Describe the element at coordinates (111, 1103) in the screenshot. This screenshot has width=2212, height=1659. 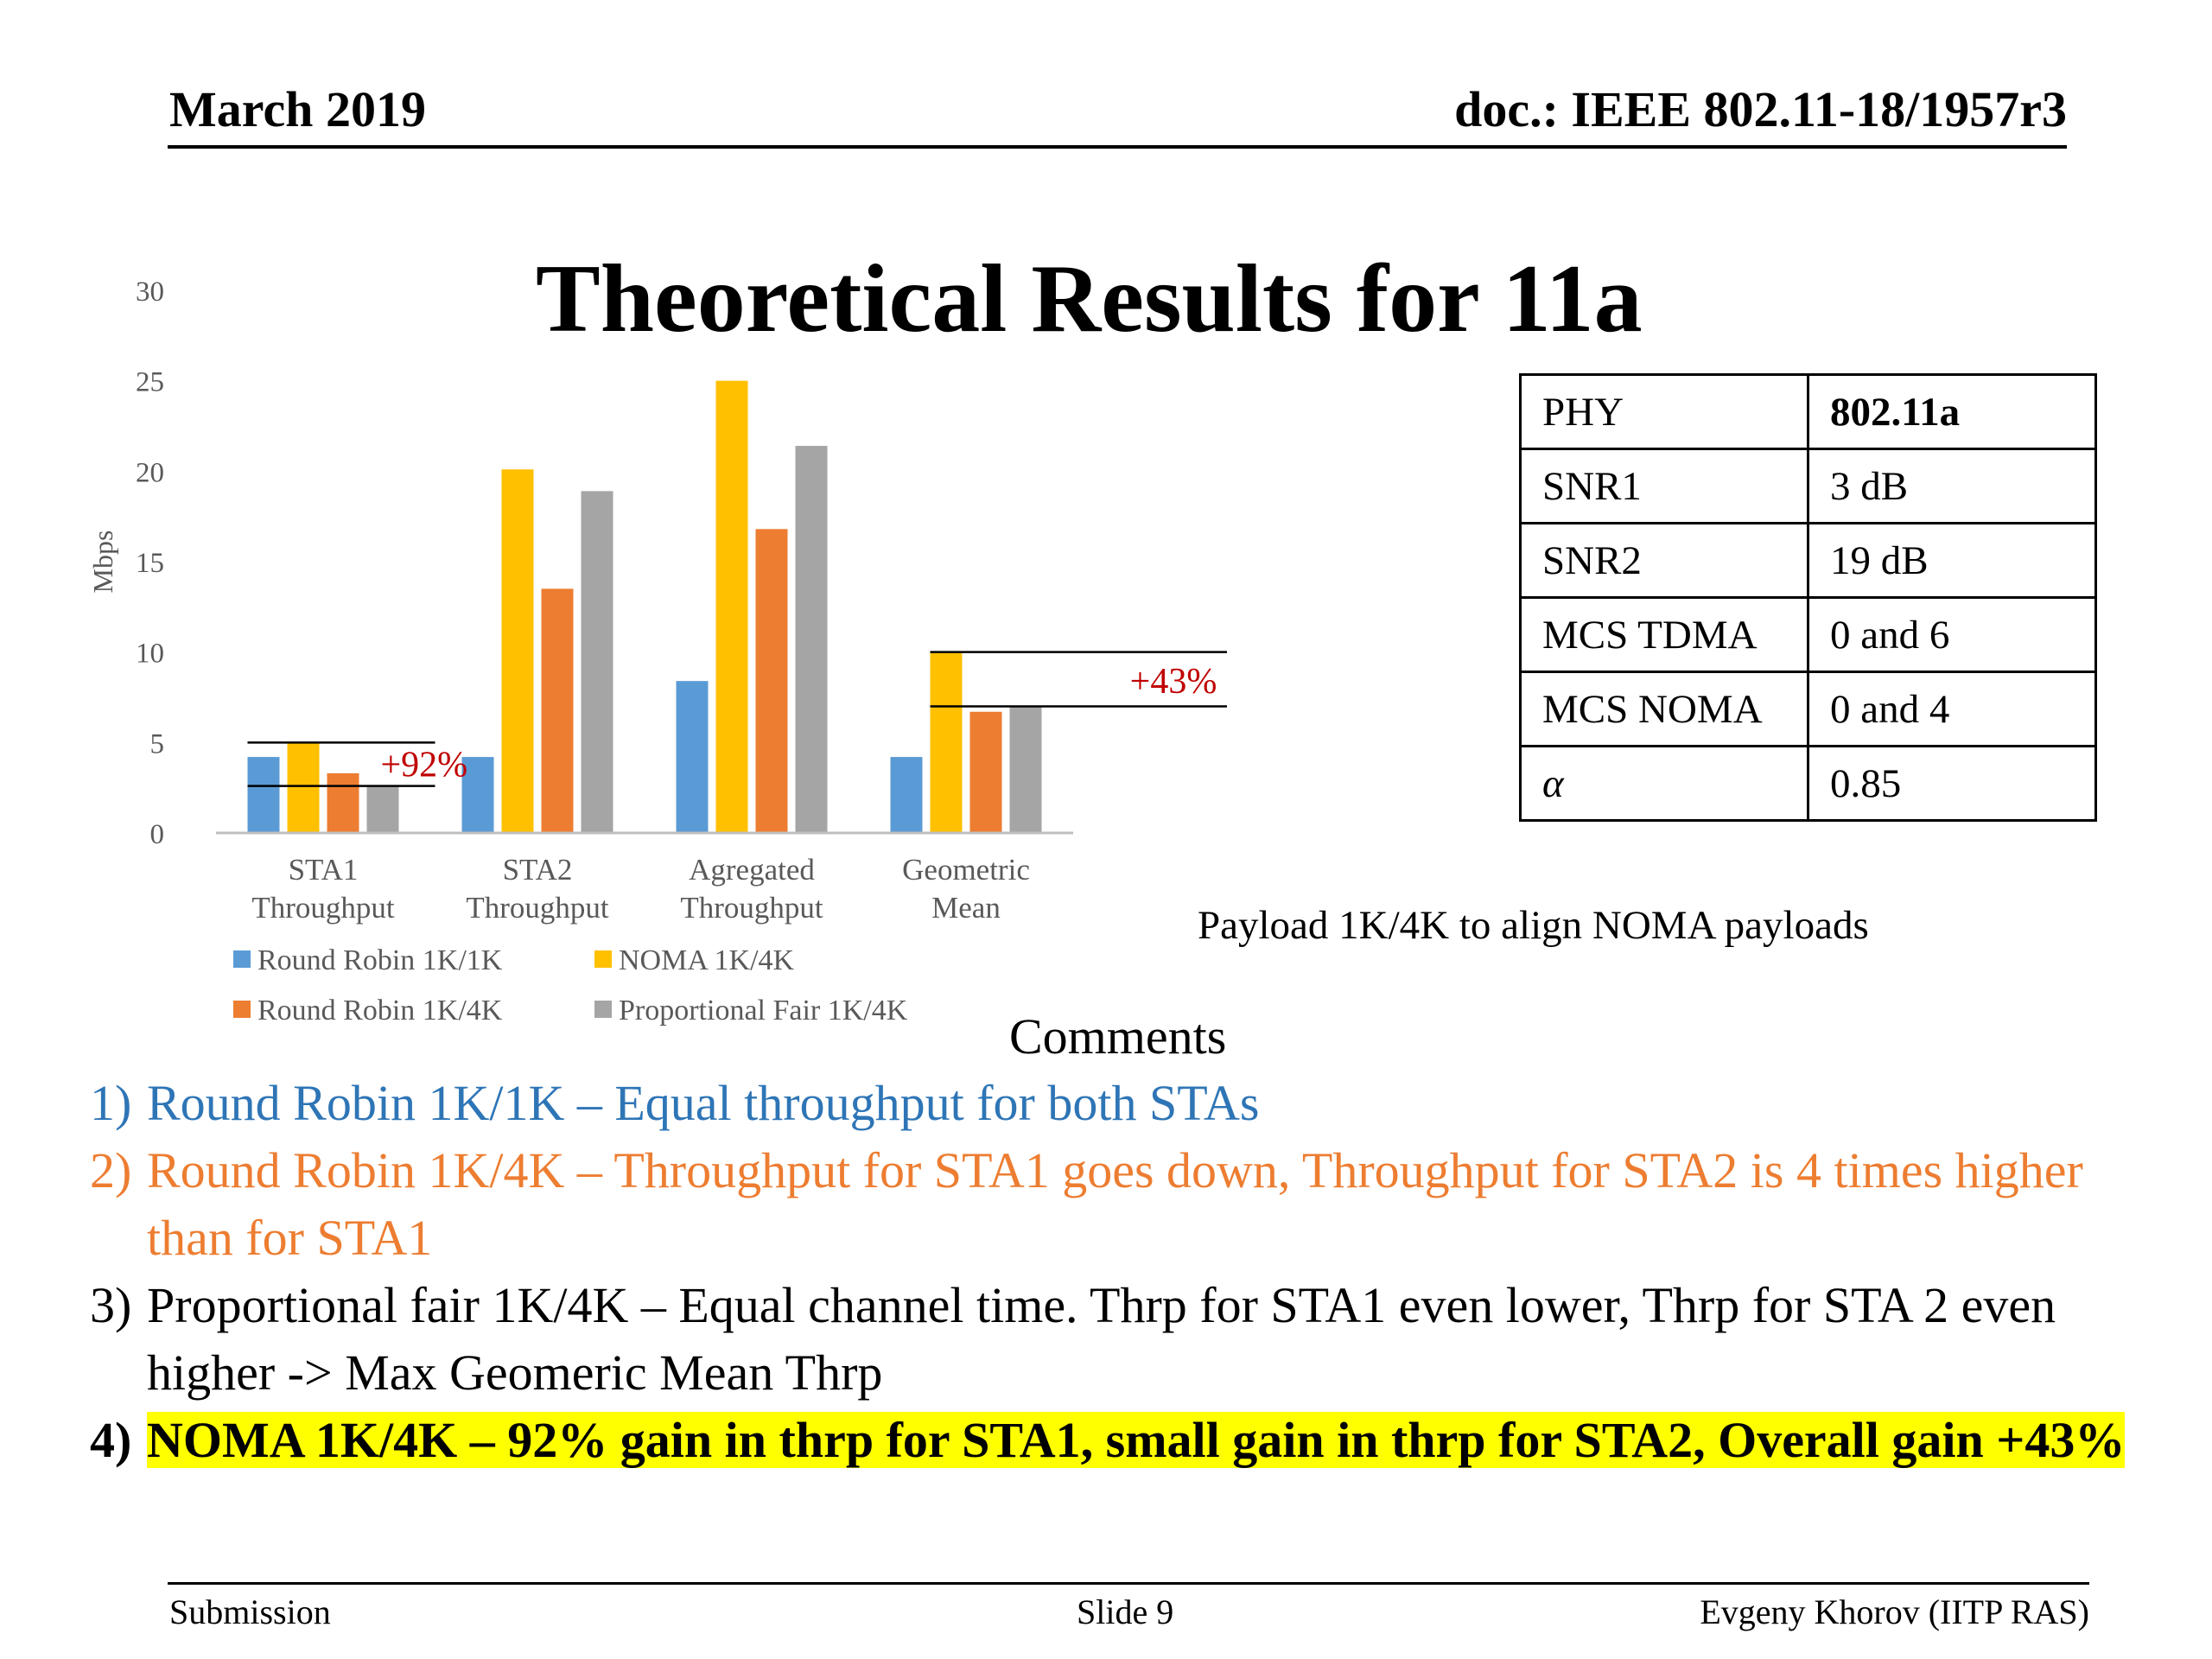
I see `list-number: 1)` at that location.